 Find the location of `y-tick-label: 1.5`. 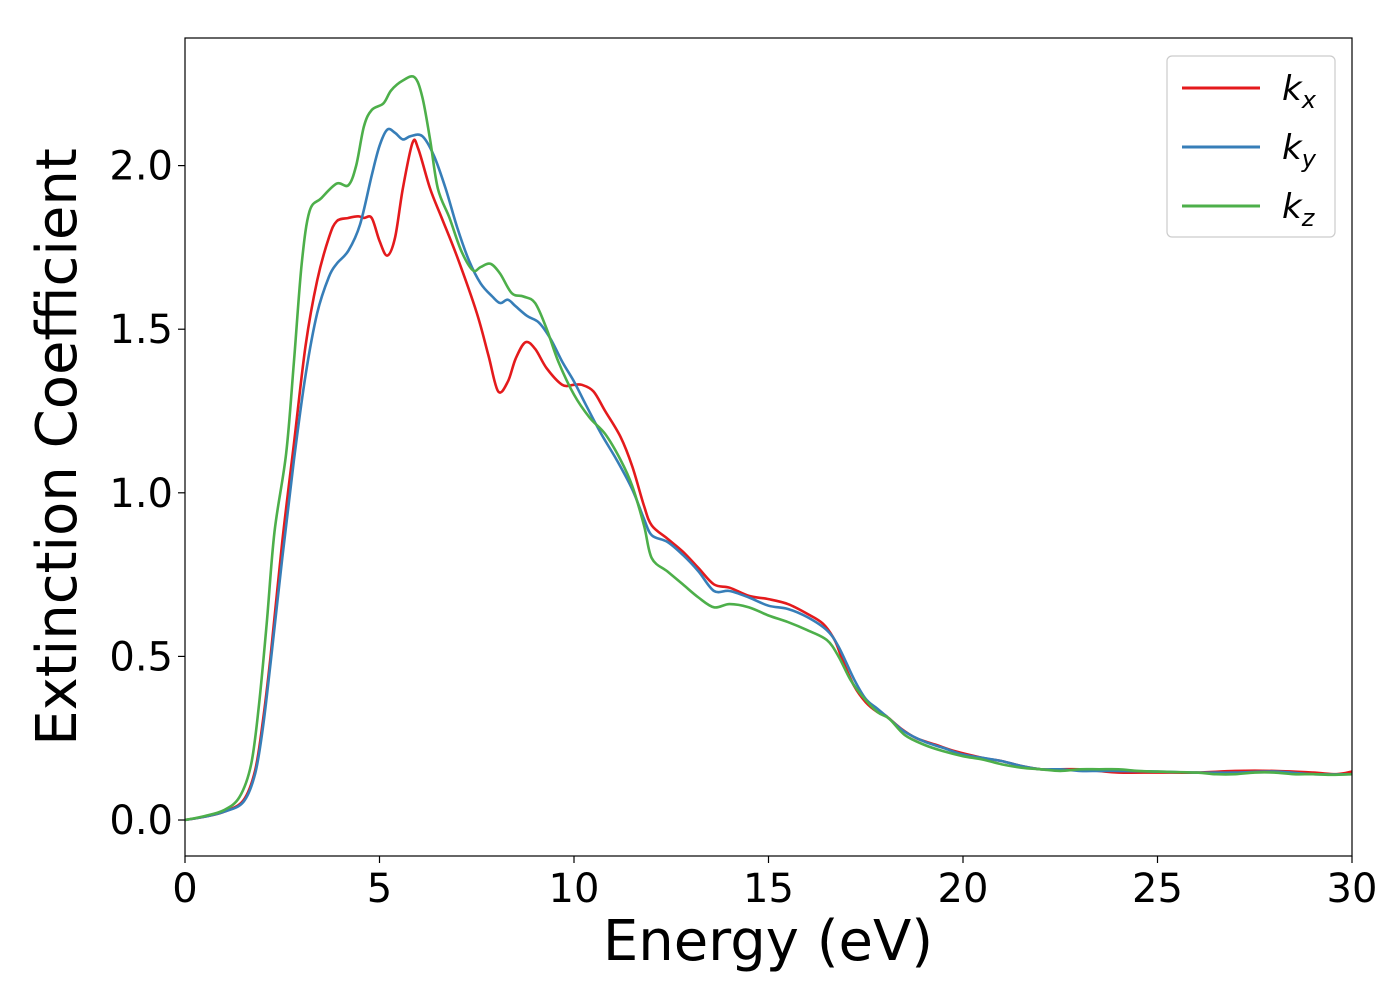

y-tick-label: 1.5 is located at coordinates (141, 330).